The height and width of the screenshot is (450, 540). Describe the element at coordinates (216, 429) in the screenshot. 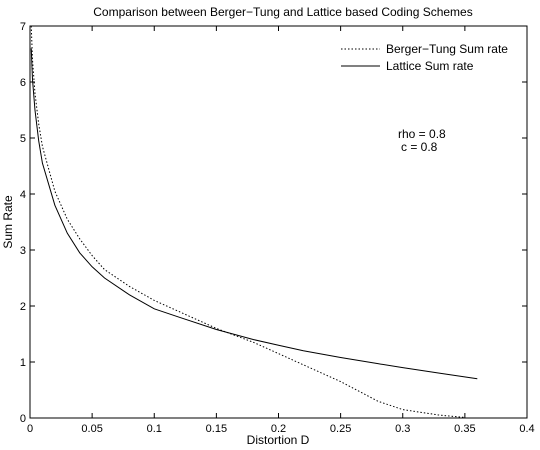

I see `x-tick-label: 0.15` at that location.